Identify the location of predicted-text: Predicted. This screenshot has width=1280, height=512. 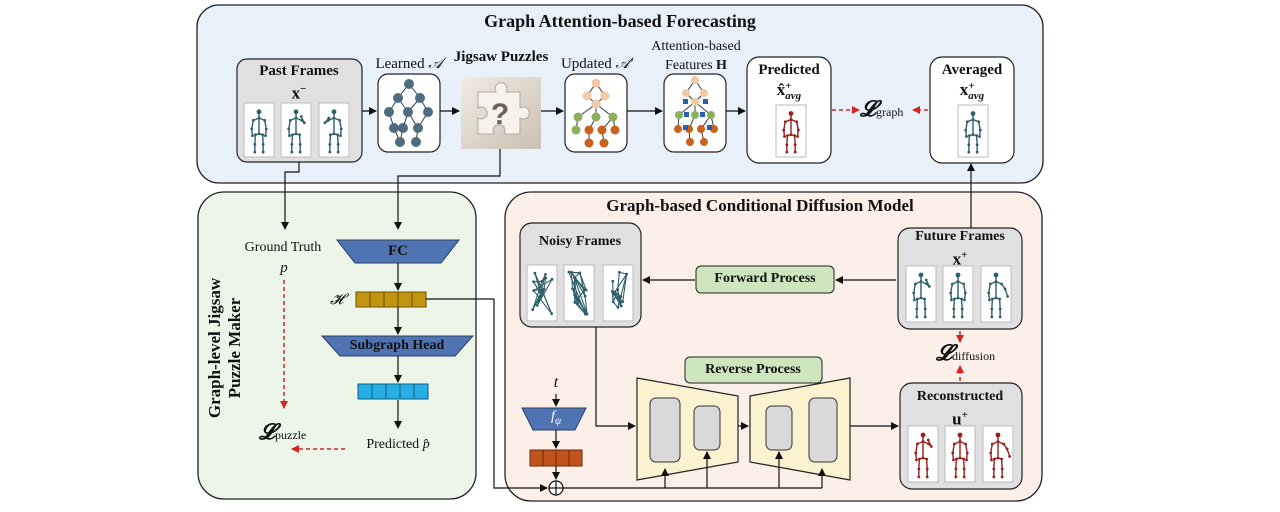
(789, 70).